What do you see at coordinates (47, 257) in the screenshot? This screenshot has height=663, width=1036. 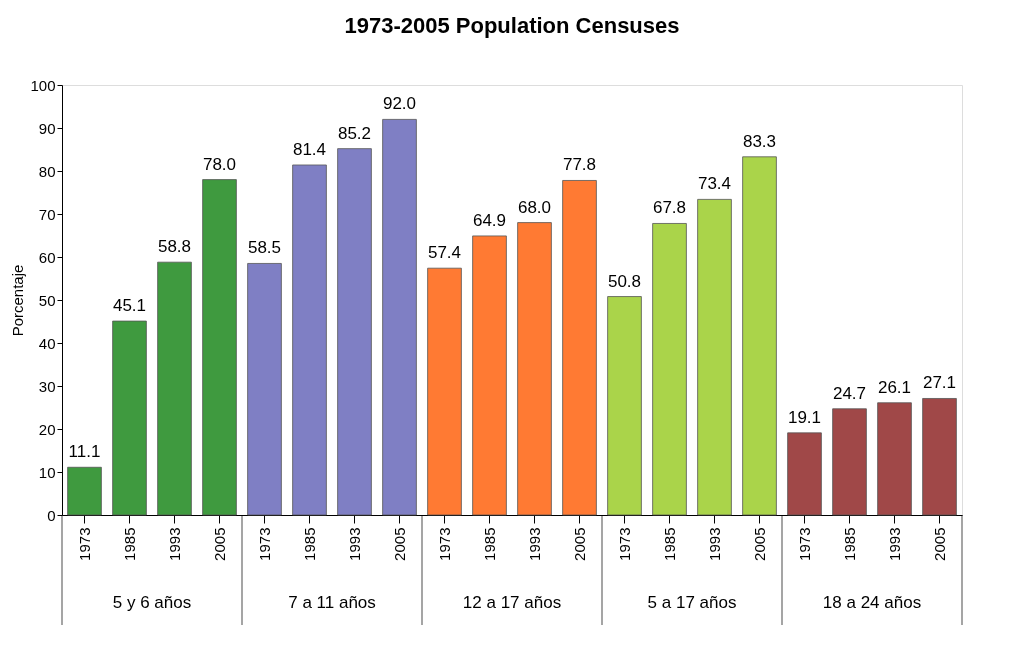 I see `y-tick-label: 60` at bounding box center [47, 257].